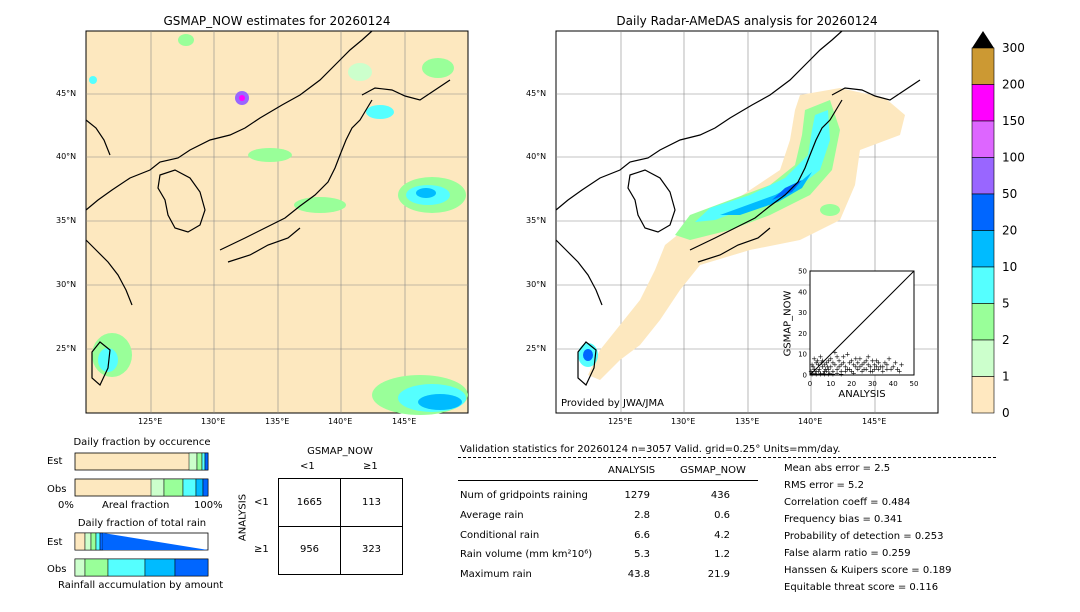  Describe the element at coordinates (862, 394) in the screenshot. I see `scatter-xlabel: ANALYSIS` at that location.